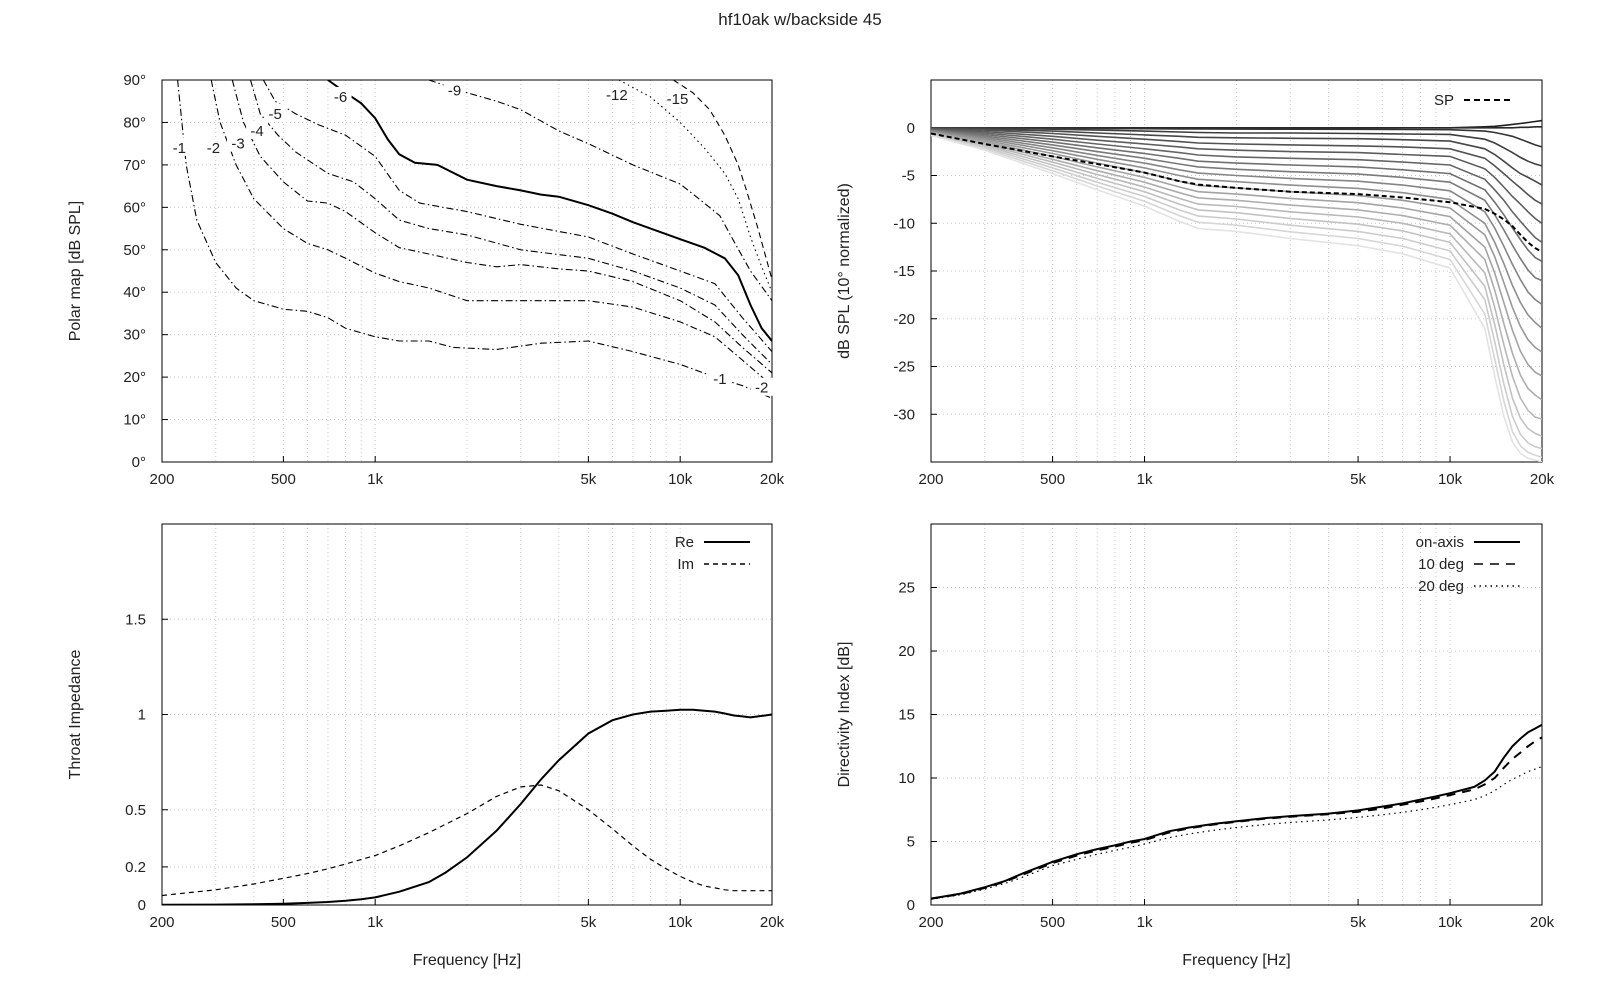 This screenshot has height=1000, width=1600. I want to click on contour-label: -9, so click(454, 91).